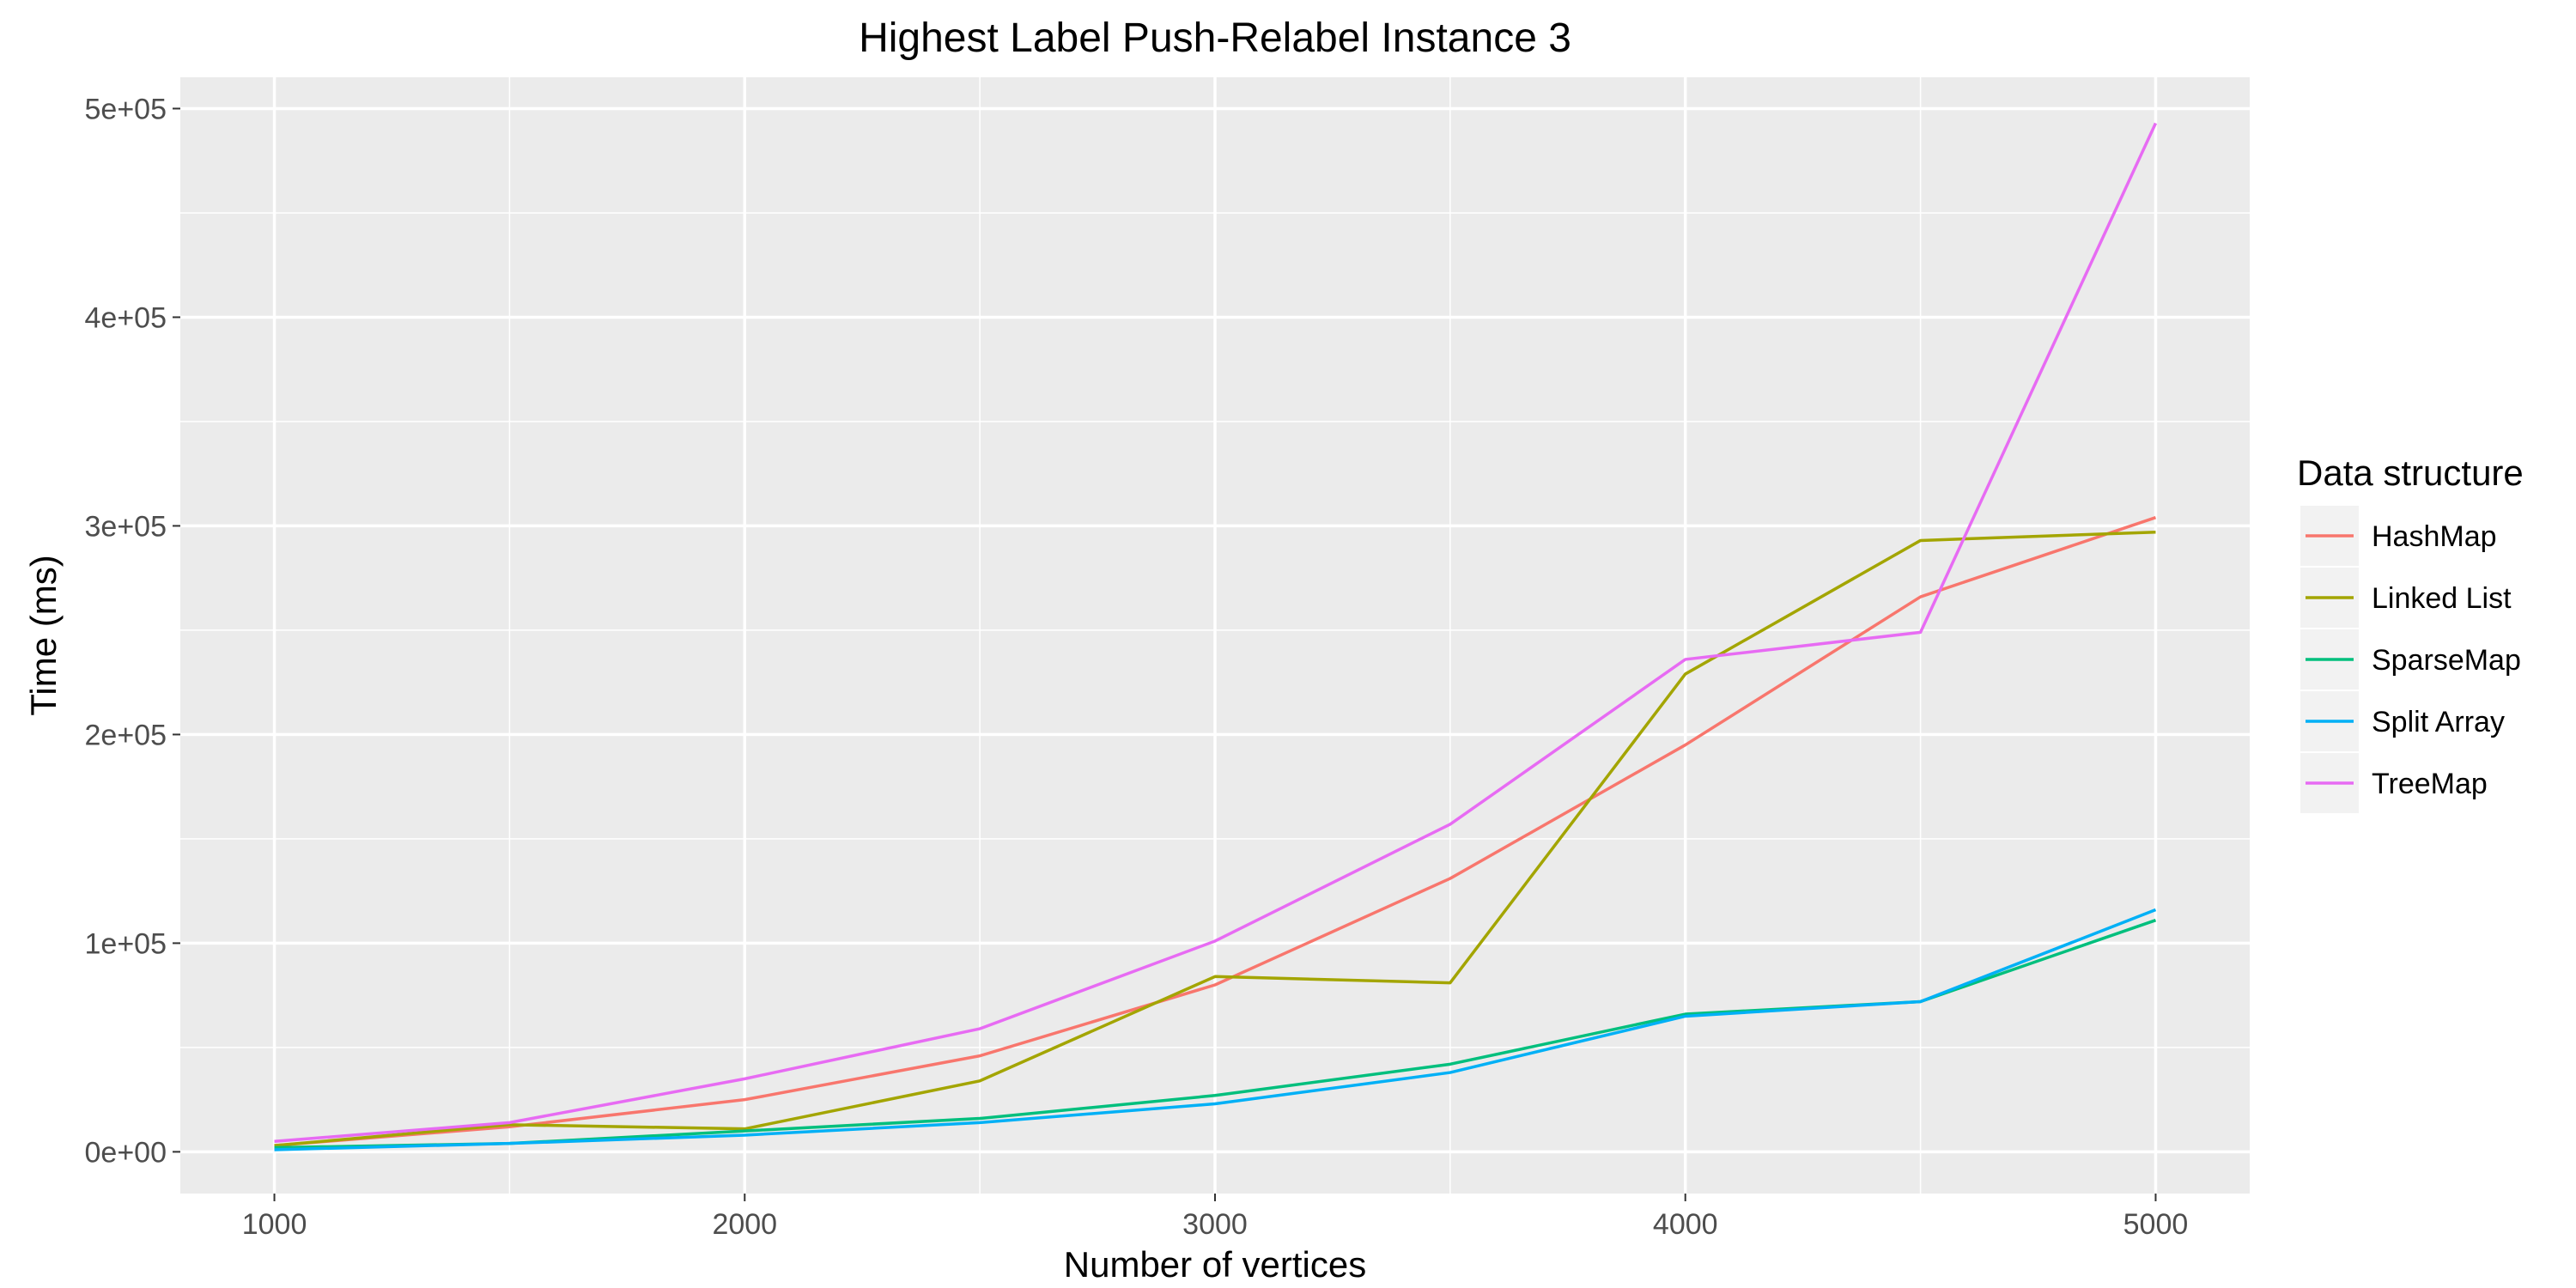  Describe the element at coordinates (126, 1152) in the screenshot. I see `y-tick-label: 0e+00` at that location.